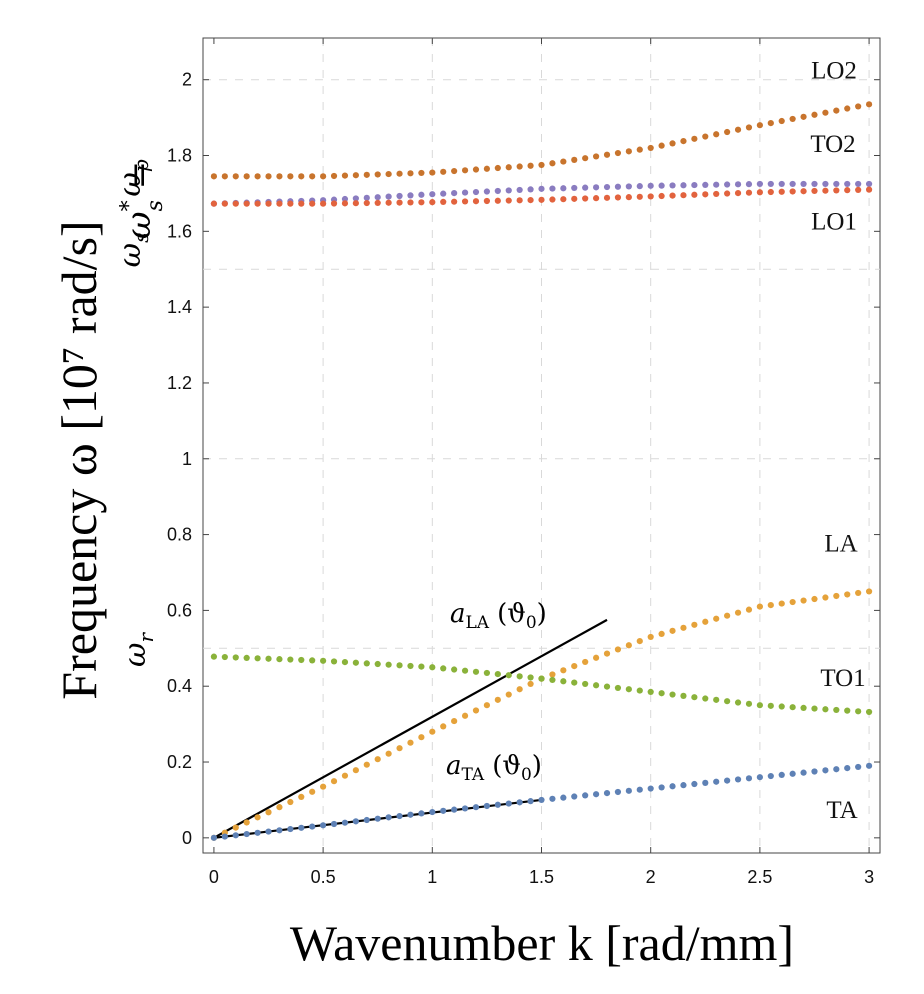 This screenshot has height=994, width=924. What do you see at coordinates (834, 70) in the screenshot?
I see `label-lo2: LO2` at bounding box center [834, 70].